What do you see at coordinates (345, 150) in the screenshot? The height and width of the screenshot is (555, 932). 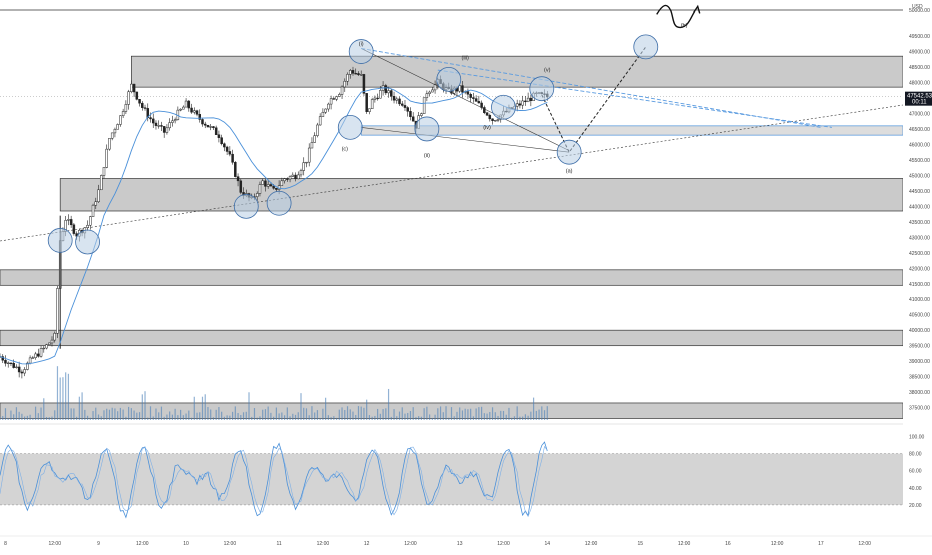 I see `wave-label: (c)` at bounding box center [345, 150].